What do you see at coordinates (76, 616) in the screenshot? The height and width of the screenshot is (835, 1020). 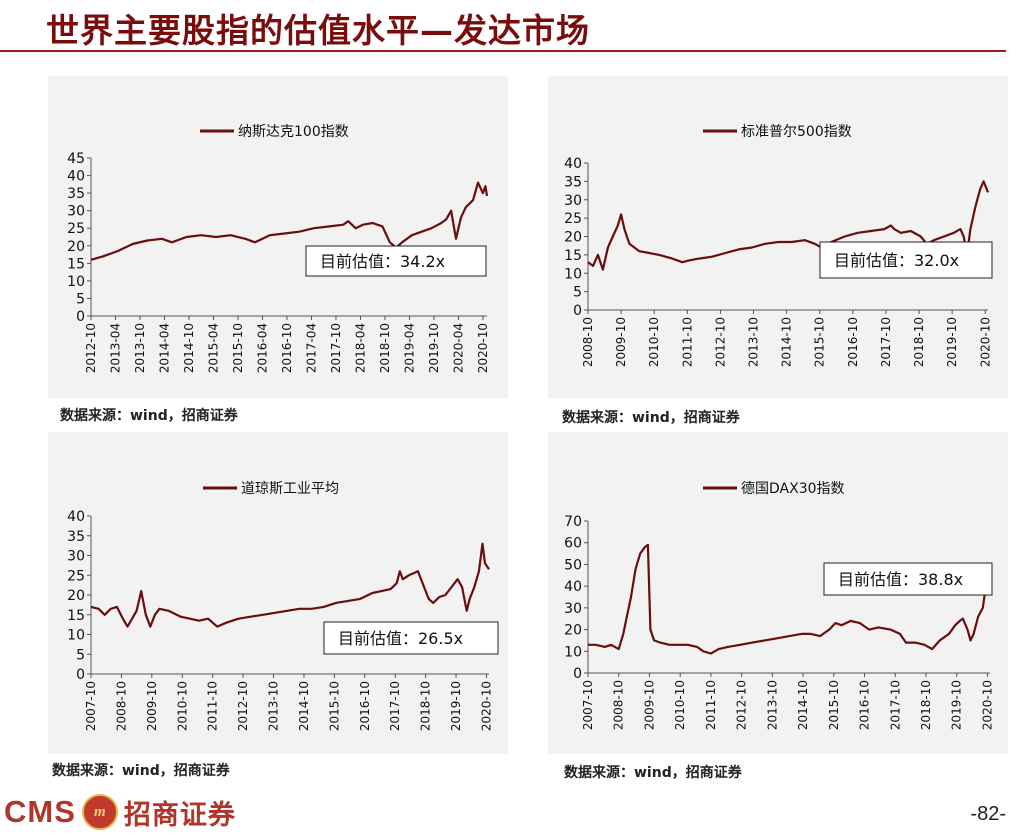 I see `y-tick-label: 15` at bounding box center [76, 616].